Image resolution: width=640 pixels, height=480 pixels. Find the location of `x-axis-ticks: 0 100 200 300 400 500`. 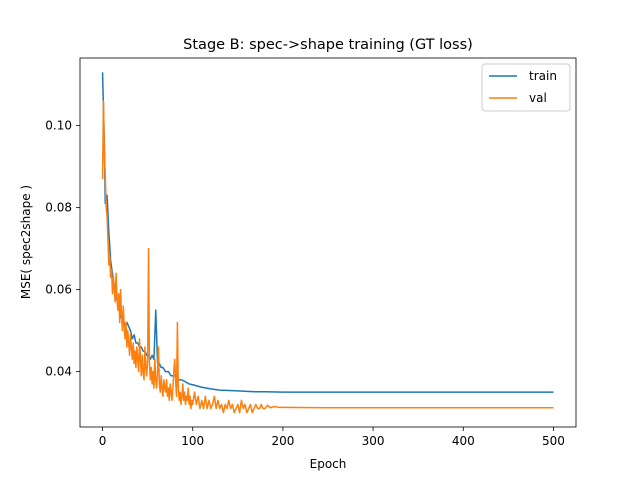

x-axis-ticks: 0 100 200 300 400 500 is located at coordinates (332, 437).